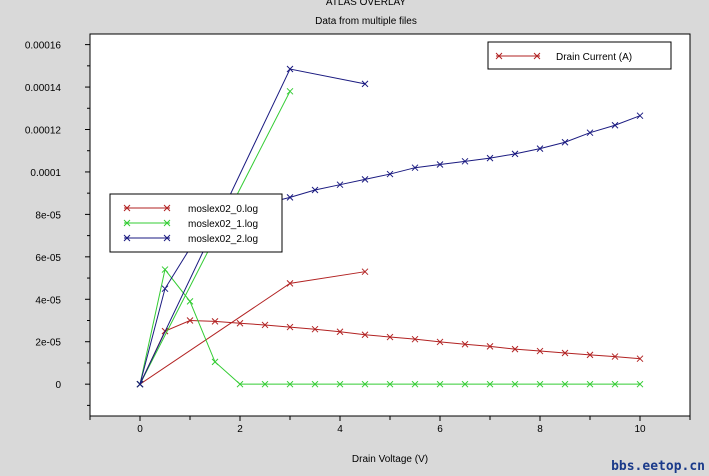 The image size is (709, 476). I want to click on y-tick-label: 2e-05, so click(48, 343).